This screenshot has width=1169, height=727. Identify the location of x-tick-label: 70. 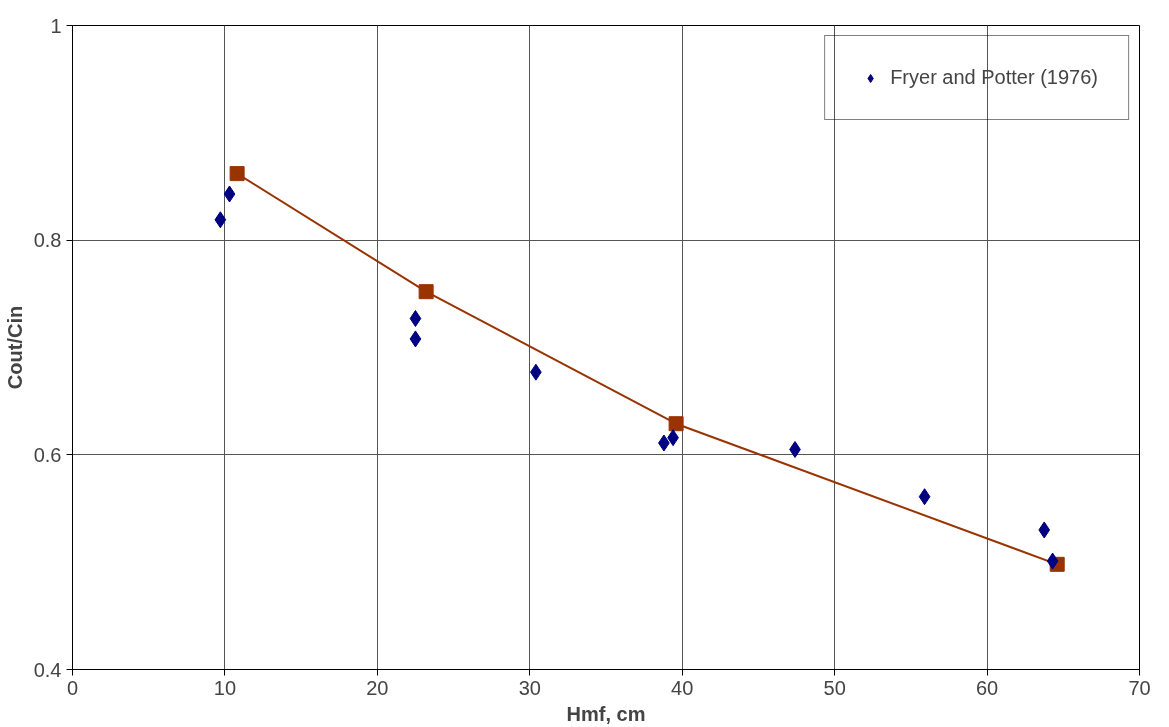
(1139, 687).